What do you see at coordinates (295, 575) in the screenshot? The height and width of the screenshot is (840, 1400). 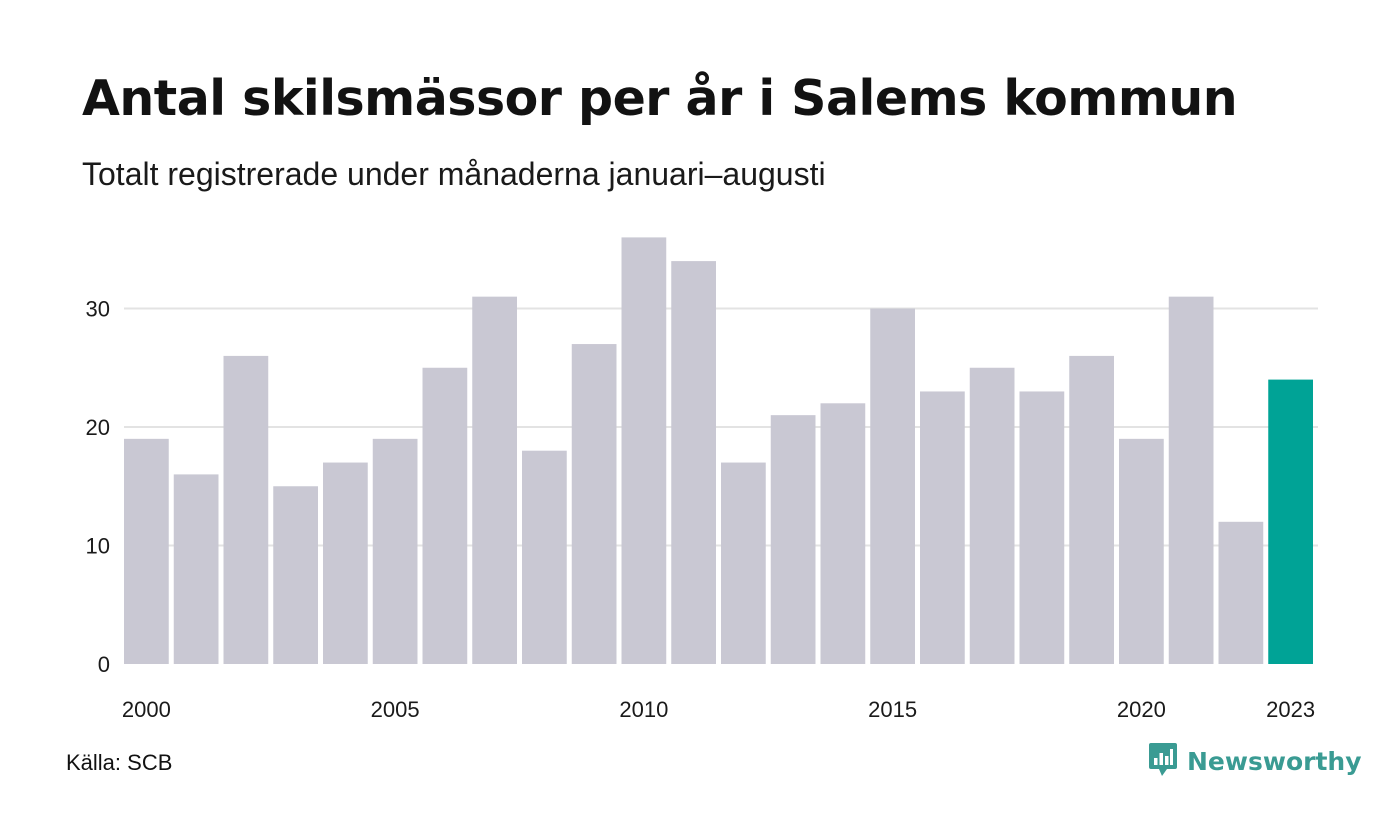 I see `bar-2003` at bounding box center [295, 575].